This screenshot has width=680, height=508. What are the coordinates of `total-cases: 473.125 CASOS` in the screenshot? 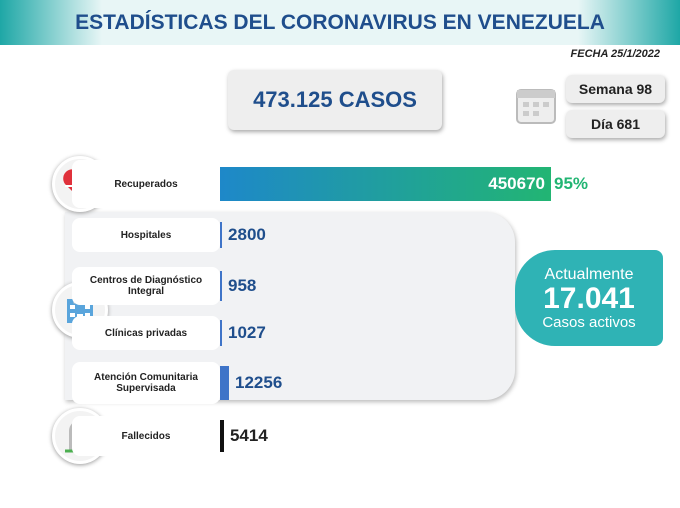 It's located at (335, 100).